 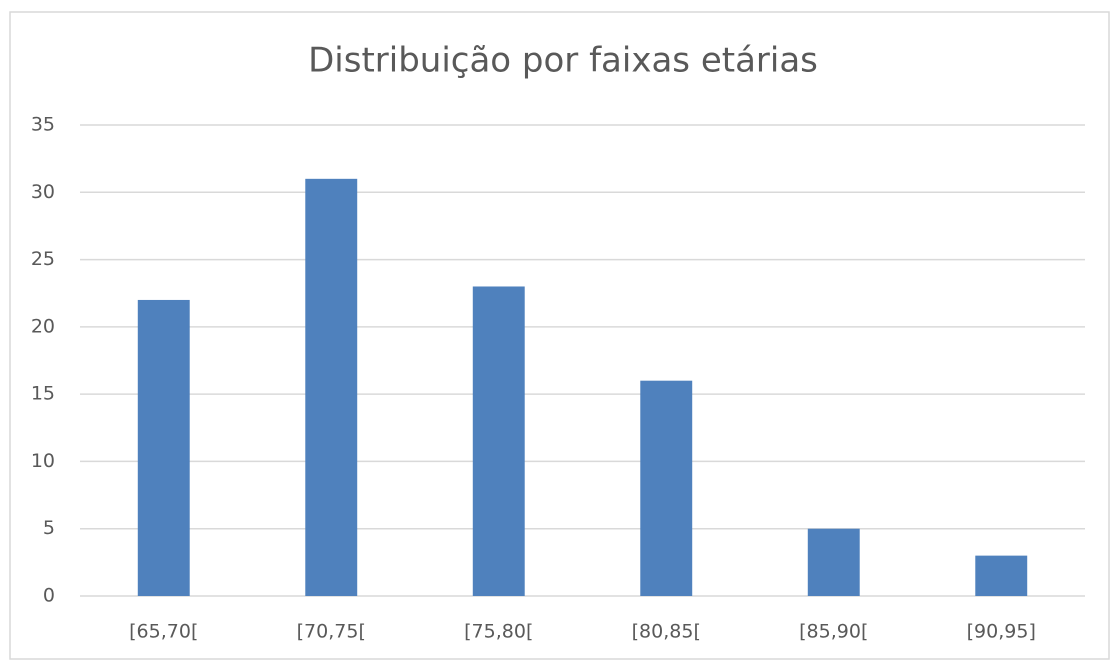 I want to click on x-tick-label: [90,95], so click(x=1001, y=632).